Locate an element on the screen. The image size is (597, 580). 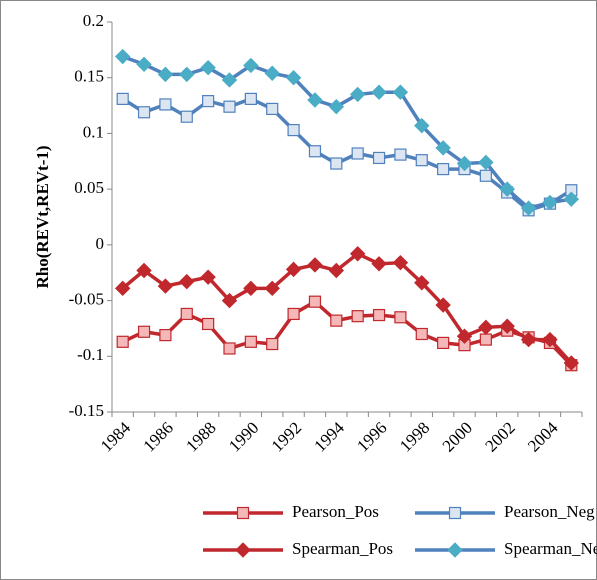
y-tick-label: -0.15 is located at coordinates (86, 410).